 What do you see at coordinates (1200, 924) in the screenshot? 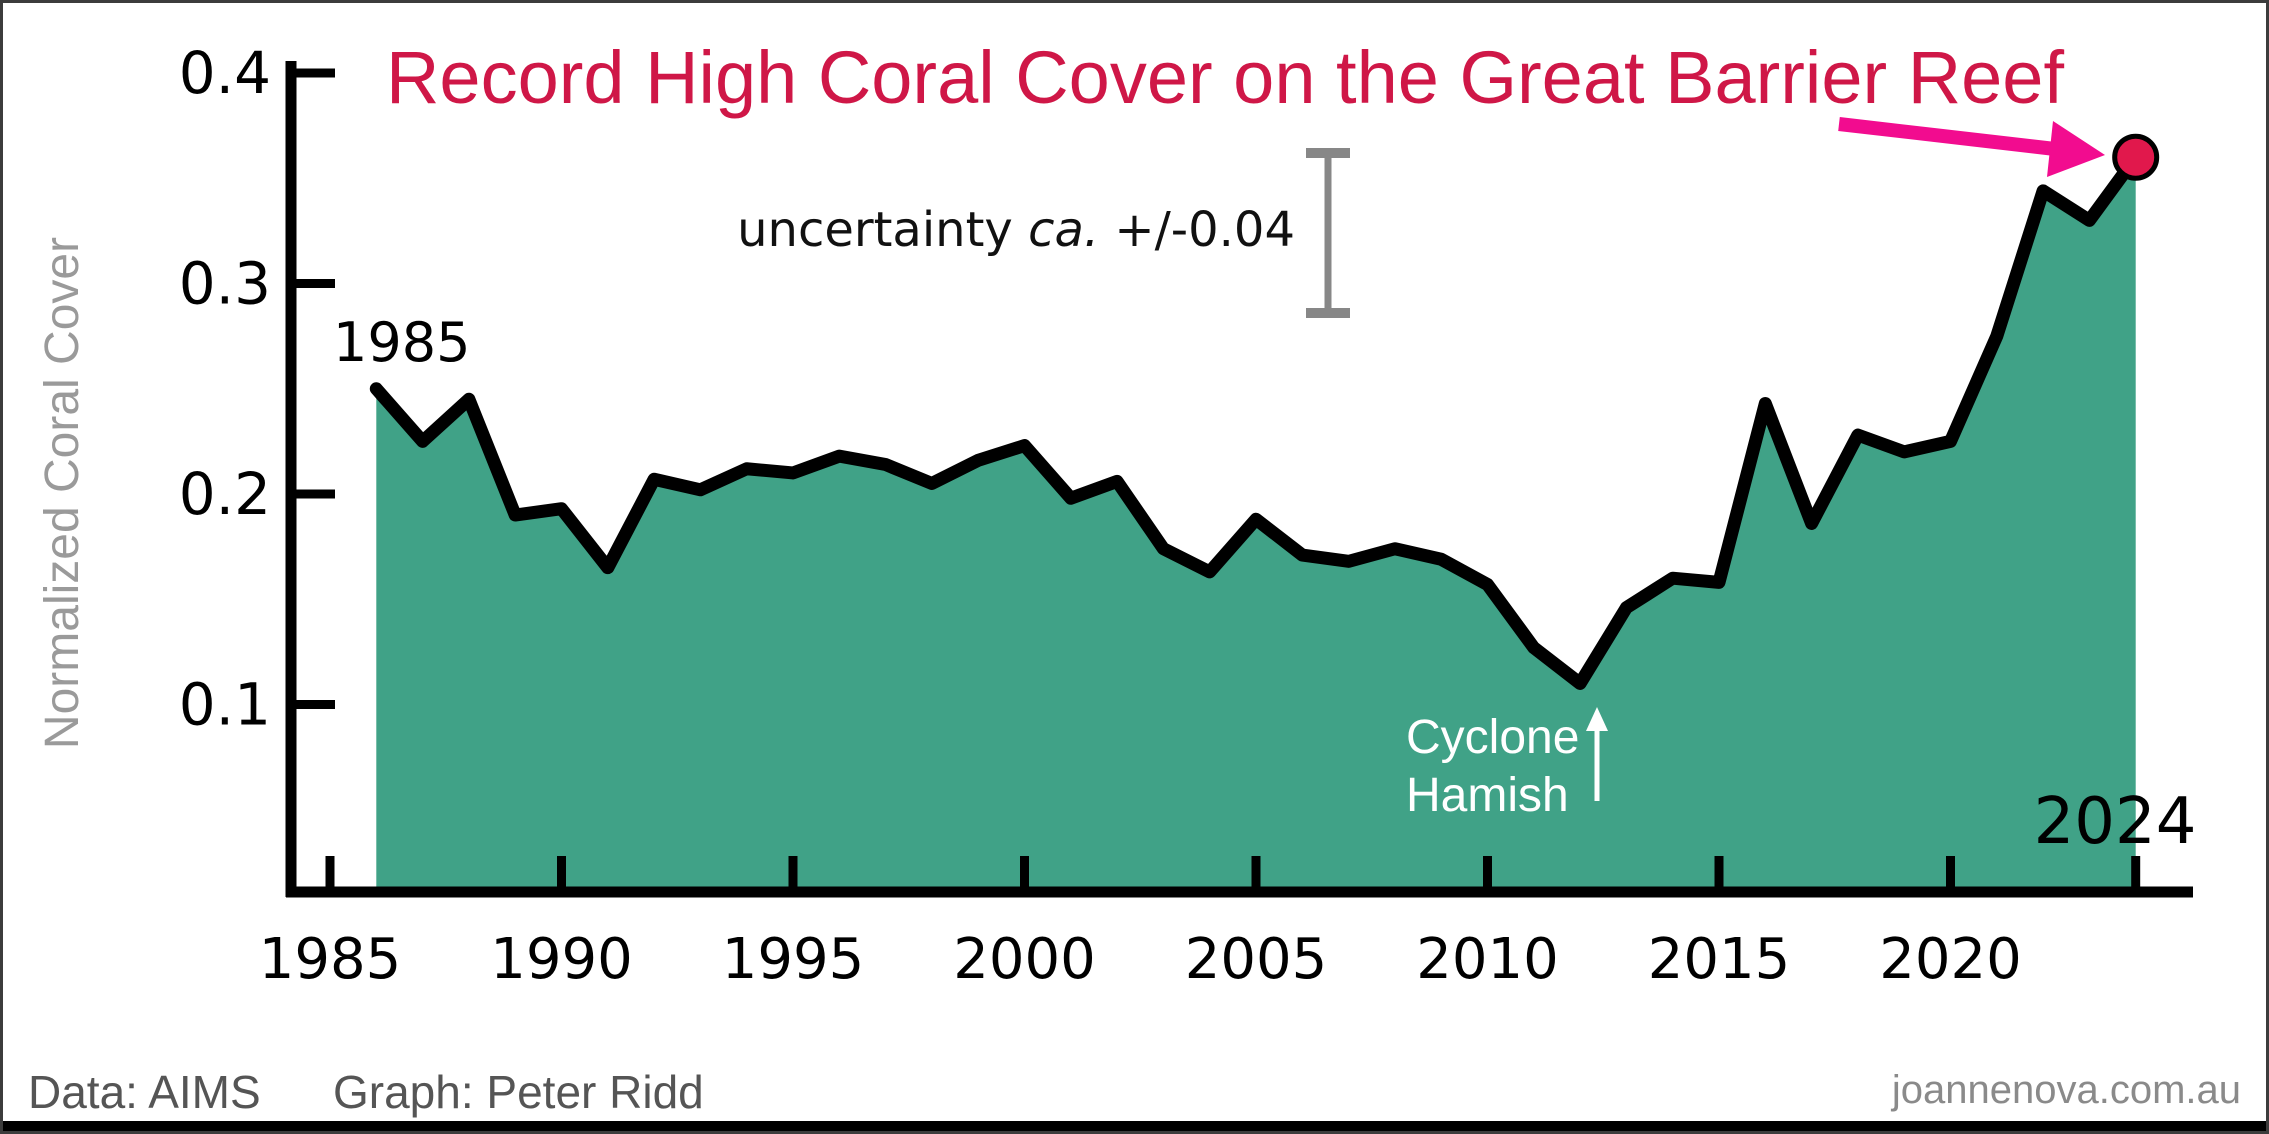
I see `x-axis-ticks: 1985 1990 1995 2000 2005 2010 2015 2020` at bounding box center [1200, 924].